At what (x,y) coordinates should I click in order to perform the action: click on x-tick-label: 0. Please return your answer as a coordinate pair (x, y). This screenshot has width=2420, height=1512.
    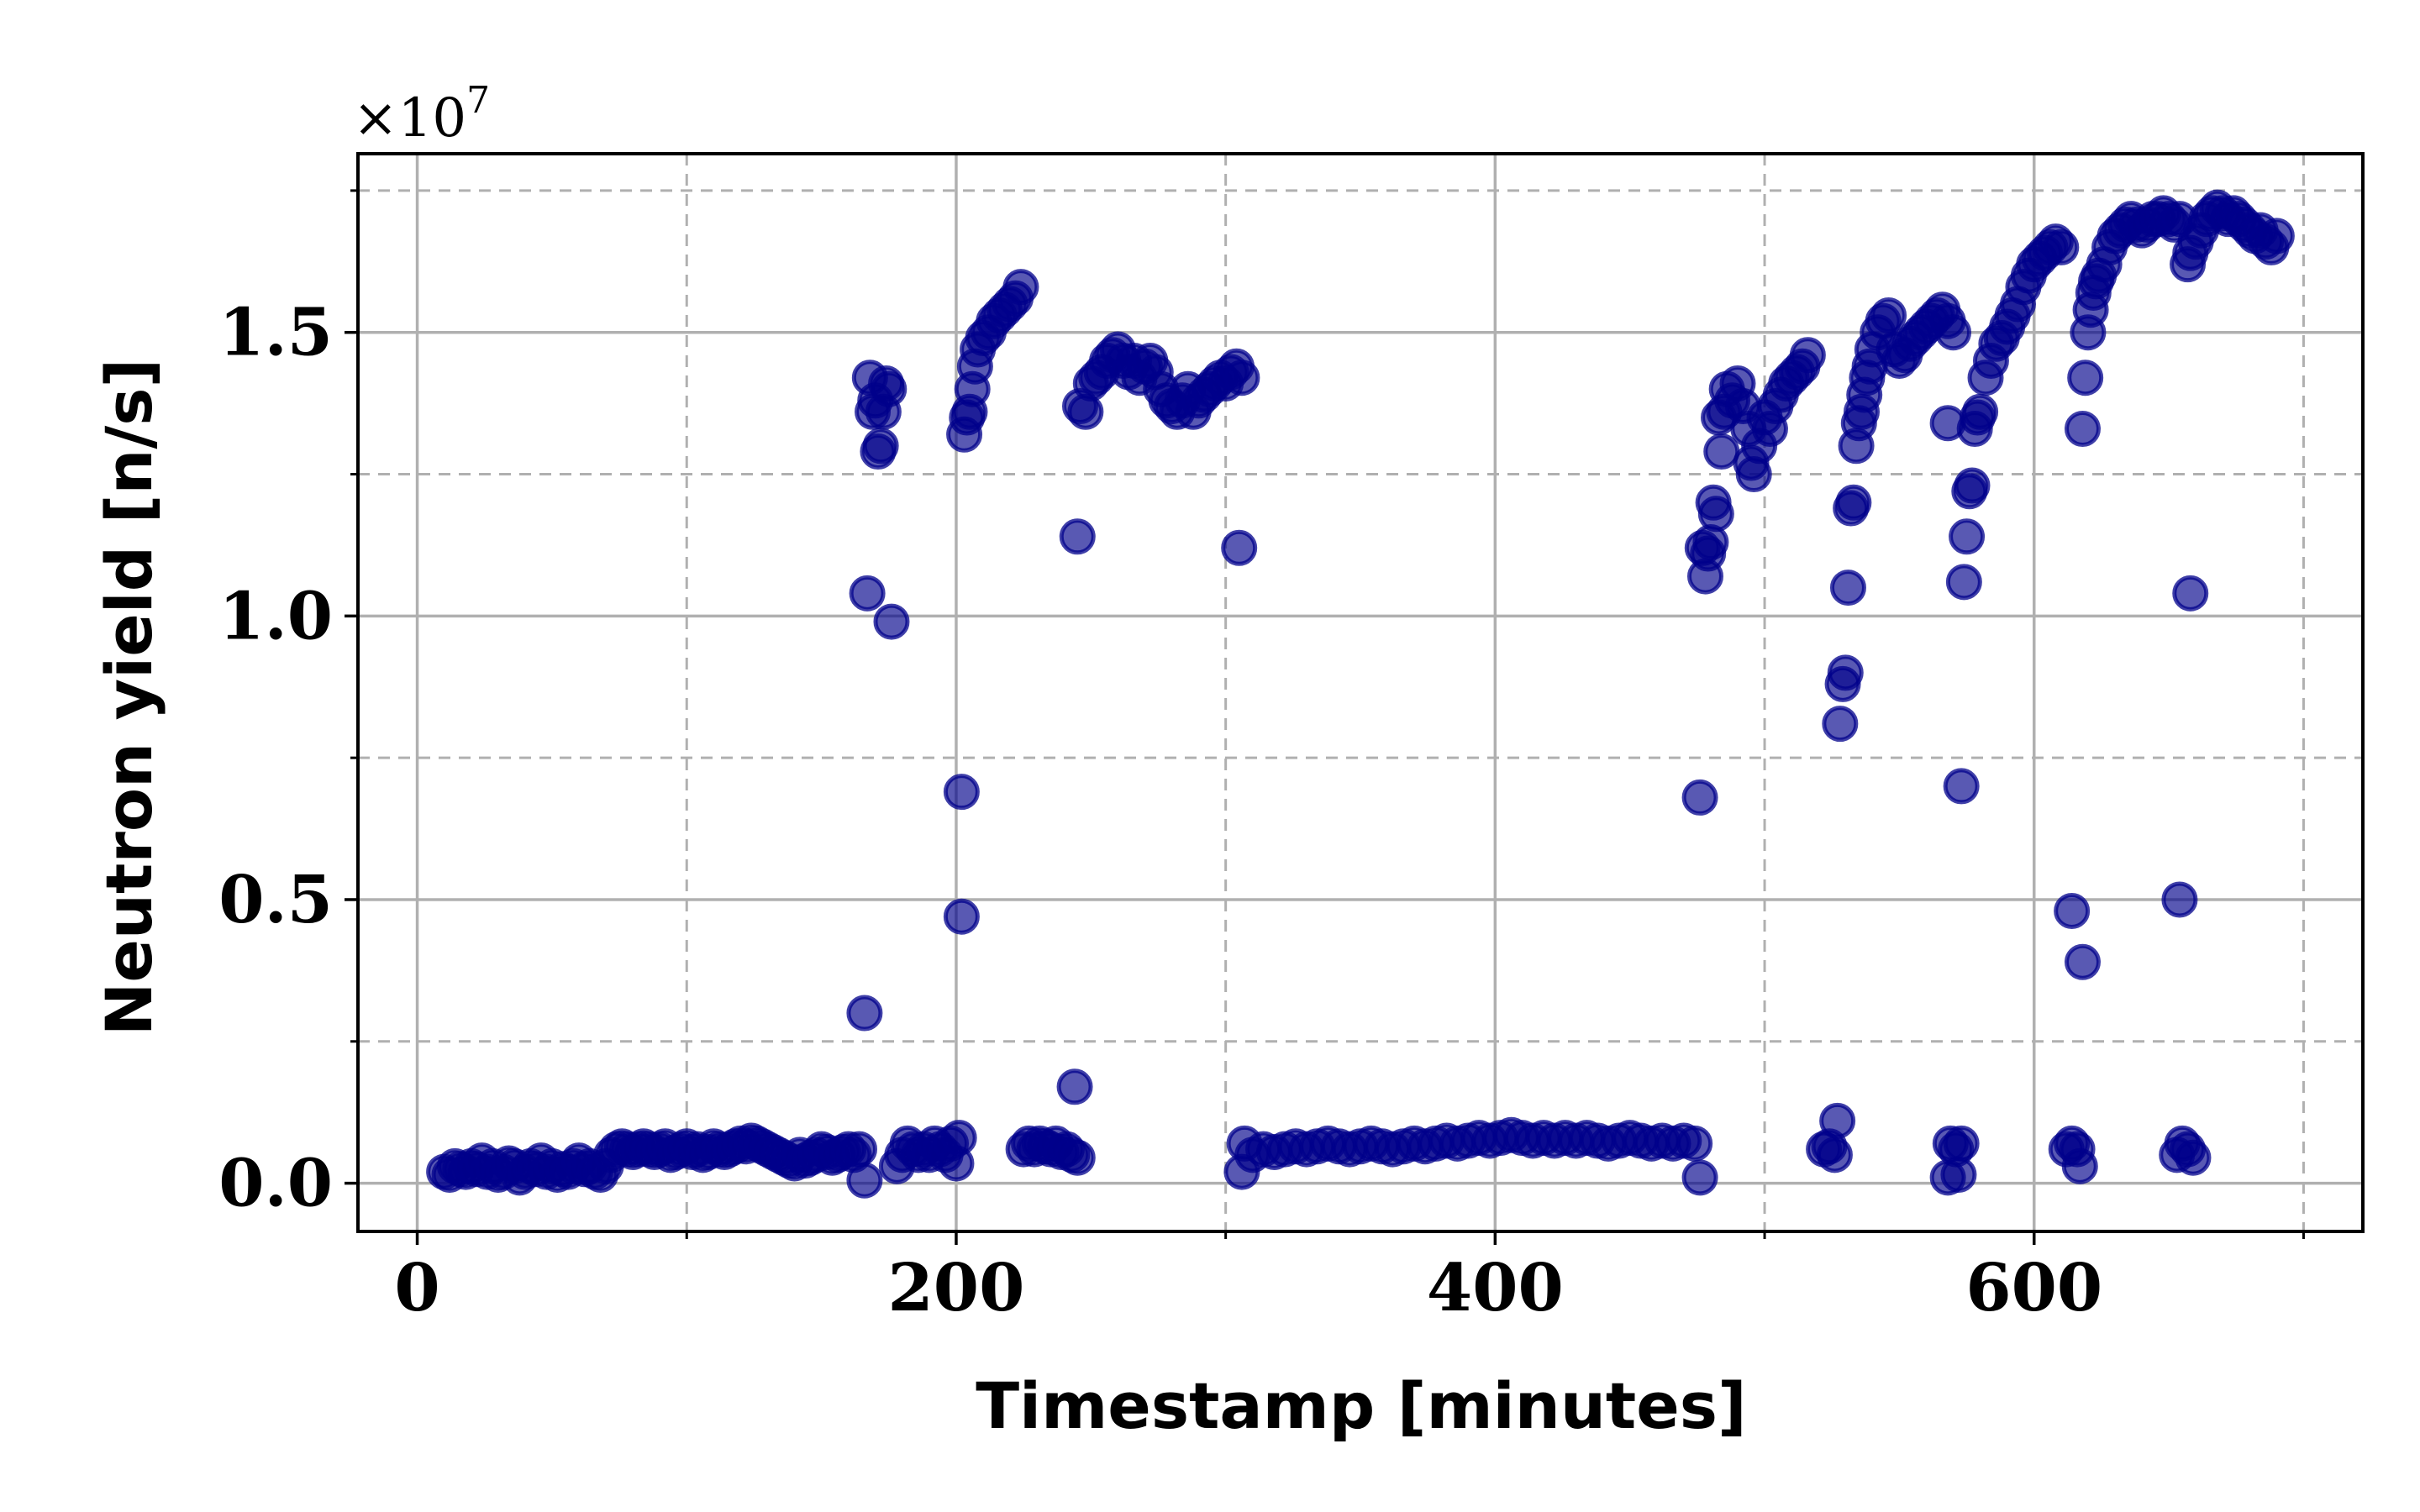
    Looking at the image, I should click on (416, 1288).